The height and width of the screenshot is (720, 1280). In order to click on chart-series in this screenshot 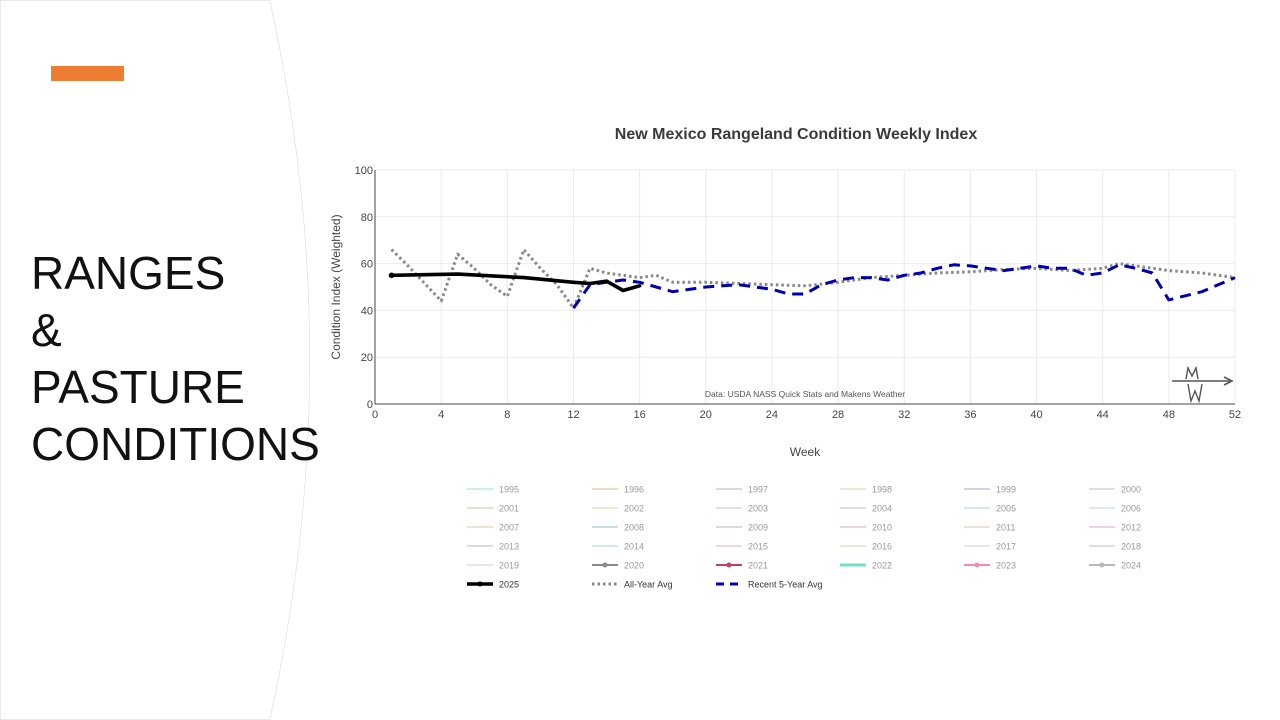, I will do `click(812, 279)`.